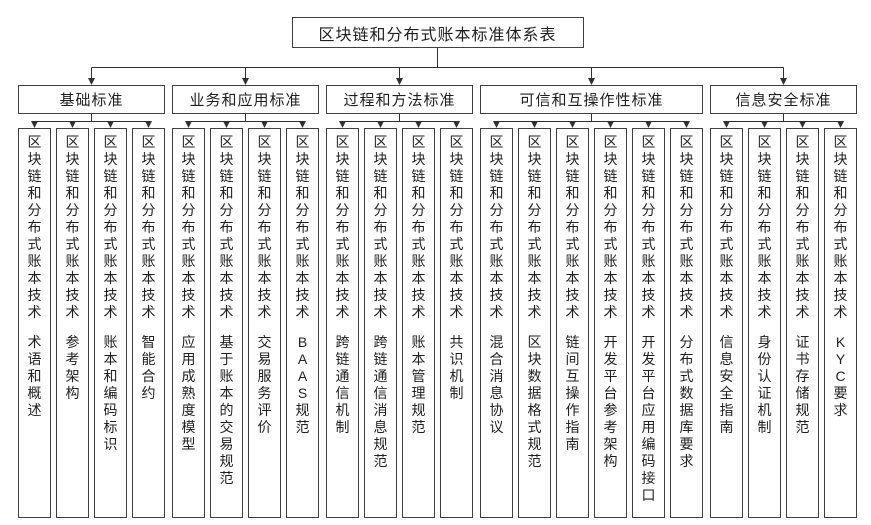  Describe the element at coordinates (342, 384) in the screenshot. I see `standard-item-label: 跨链通信机制` at that location.